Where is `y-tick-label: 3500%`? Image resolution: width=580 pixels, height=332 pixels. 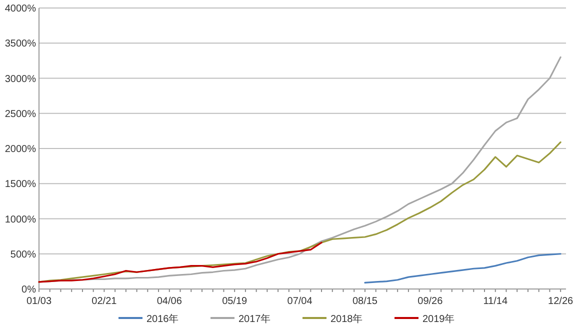 y-tick-label: 3500% is located at coordinates (20, 44).